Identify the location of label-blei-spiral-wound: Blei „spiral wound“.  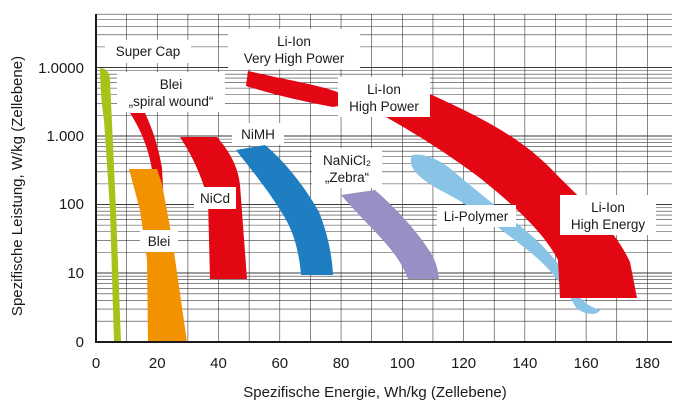
(171, 92).